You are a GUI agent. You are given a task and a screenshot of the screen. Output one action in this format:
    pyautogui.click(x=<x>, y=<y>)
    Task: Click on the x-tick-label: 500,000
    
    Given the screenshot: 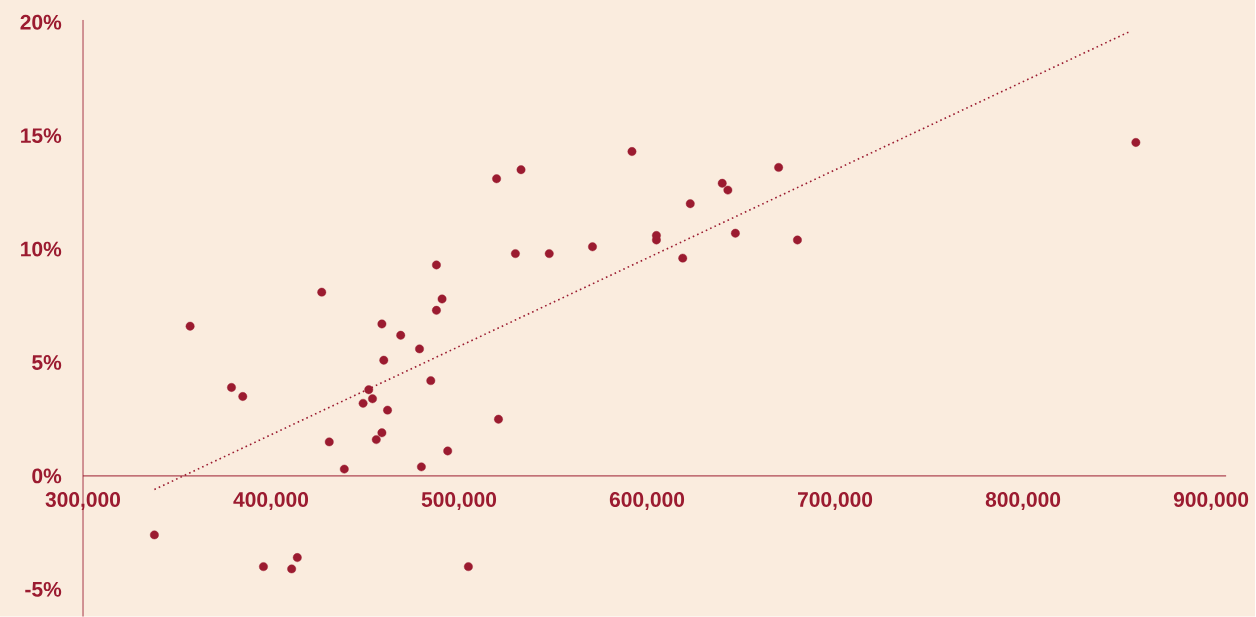 What is the action you would take?
    pyautogui.click(x=459, y=501)
    